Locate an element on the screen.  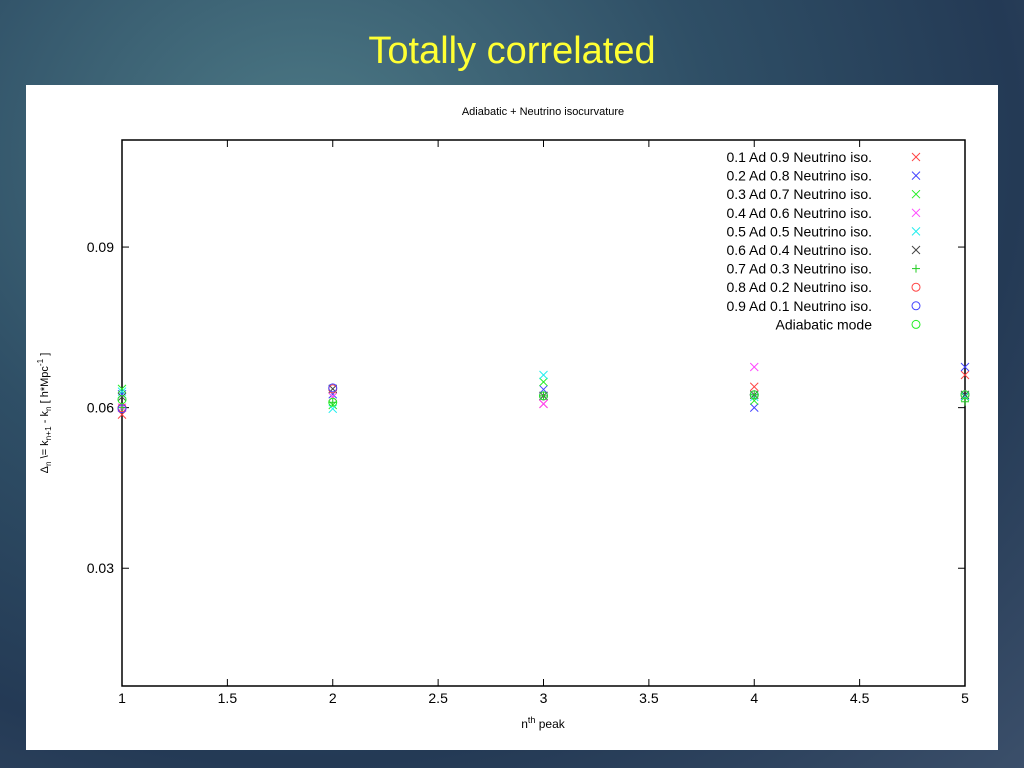
chart-title: Adiabatic + Neutrino isocurvature is located at coordinates (543, 112).